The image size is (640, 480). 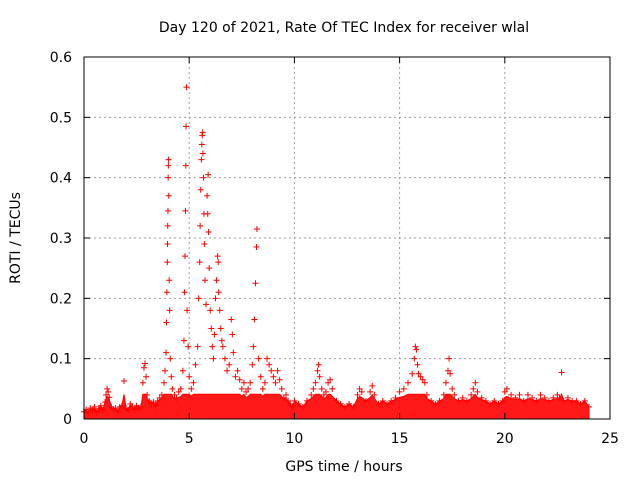 What do you see at coordinates (294, 439) in the screenshot?
I see `x-tick-label: 10` at bounding box center [294, 439].